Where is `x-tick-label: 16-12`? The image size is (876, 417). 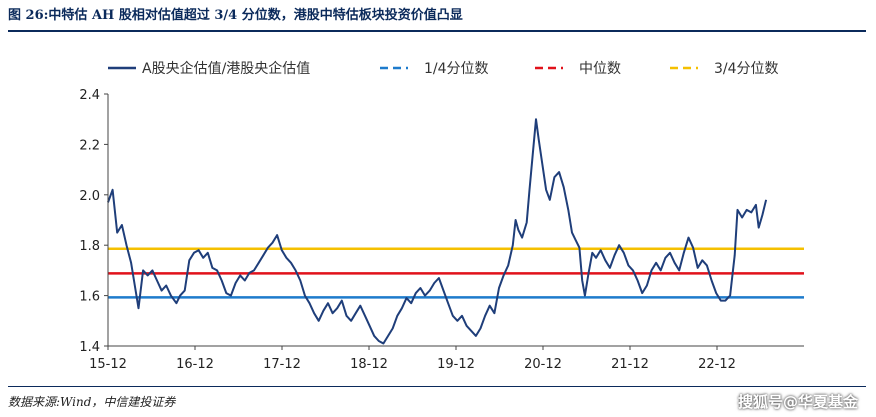
x-tick-label: 16-12 is located at coordinates (195, 364).